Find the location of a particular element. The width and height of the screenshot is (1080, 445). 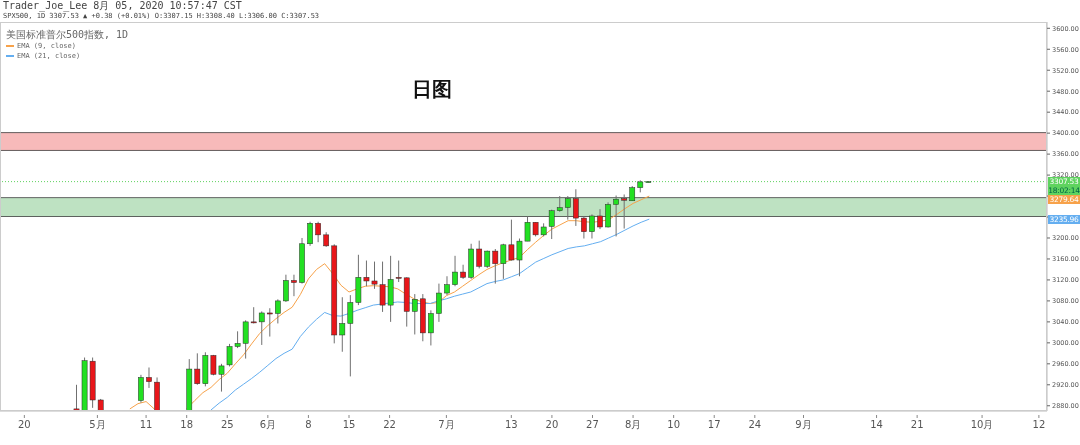

x-tick-label: 6月 is located at coordinates (268, 424).